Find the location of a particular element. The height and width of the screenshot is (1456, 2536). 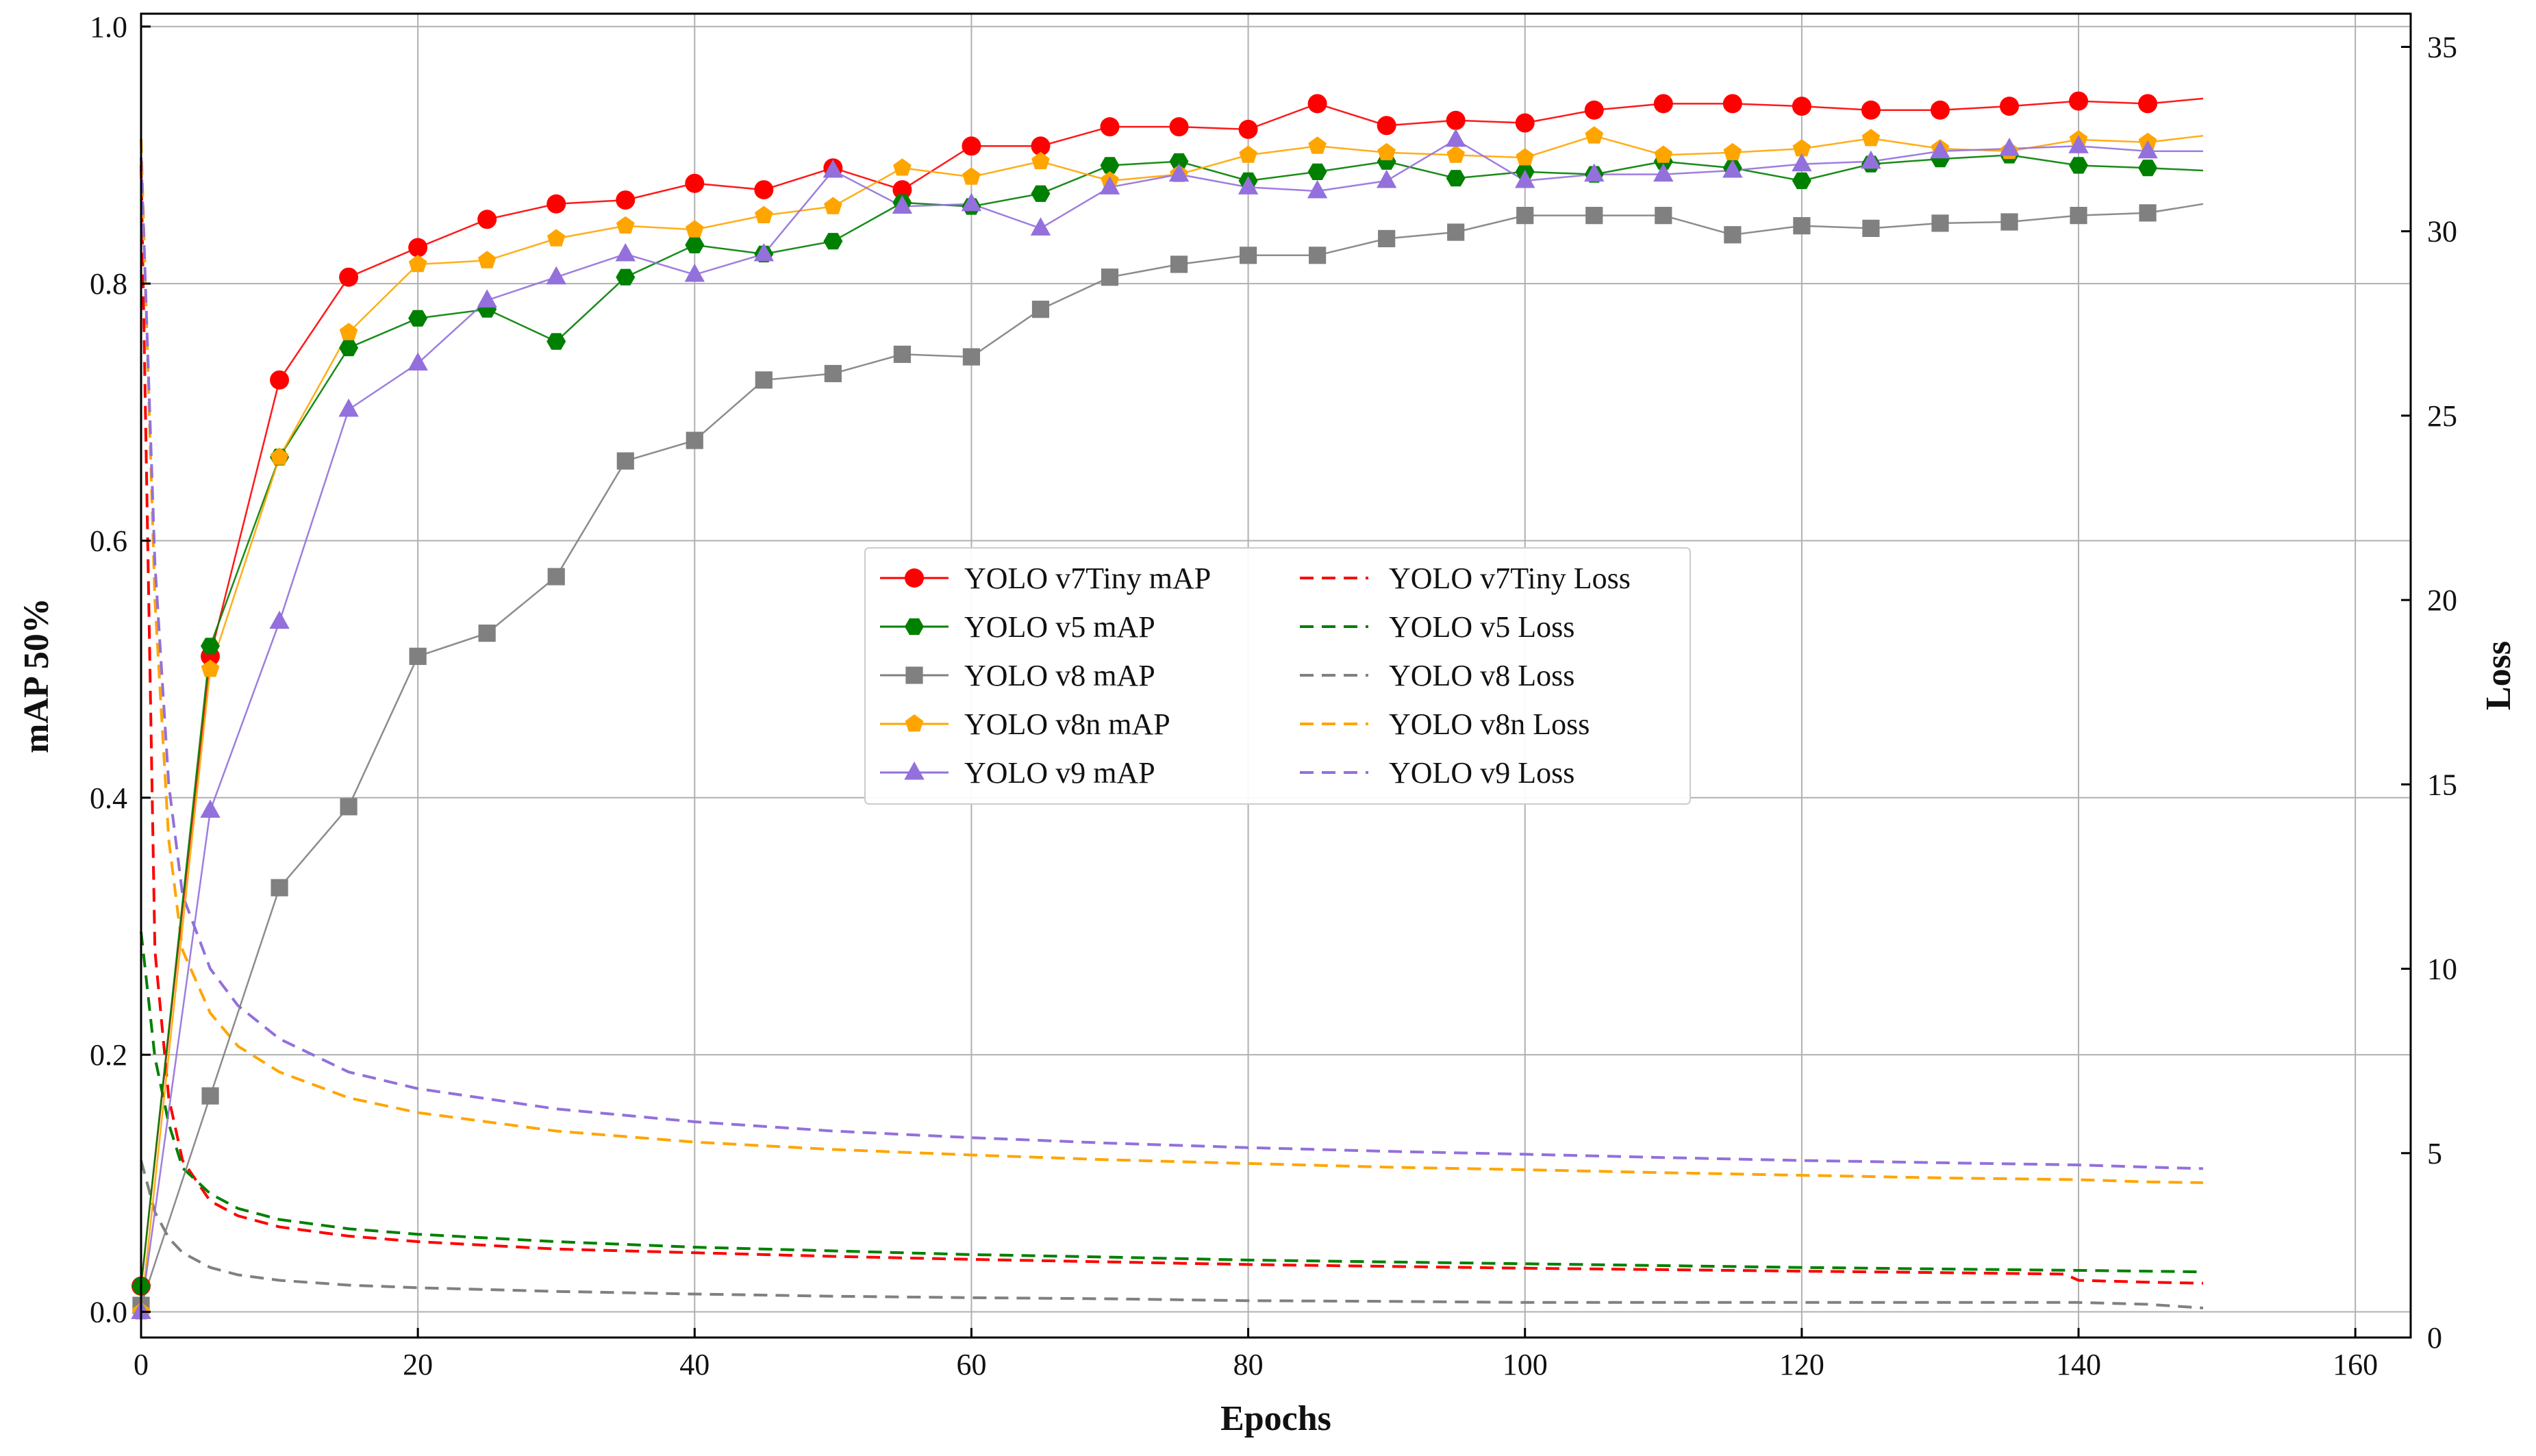

x-tick-label: 60 is located at coordinates (971, 1364).